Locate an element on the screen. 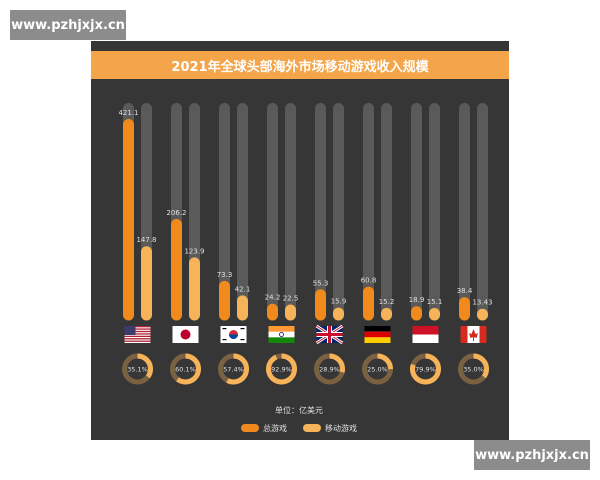  legend-item-mobile: 移动游戏 is located at coordinates (330, 428).